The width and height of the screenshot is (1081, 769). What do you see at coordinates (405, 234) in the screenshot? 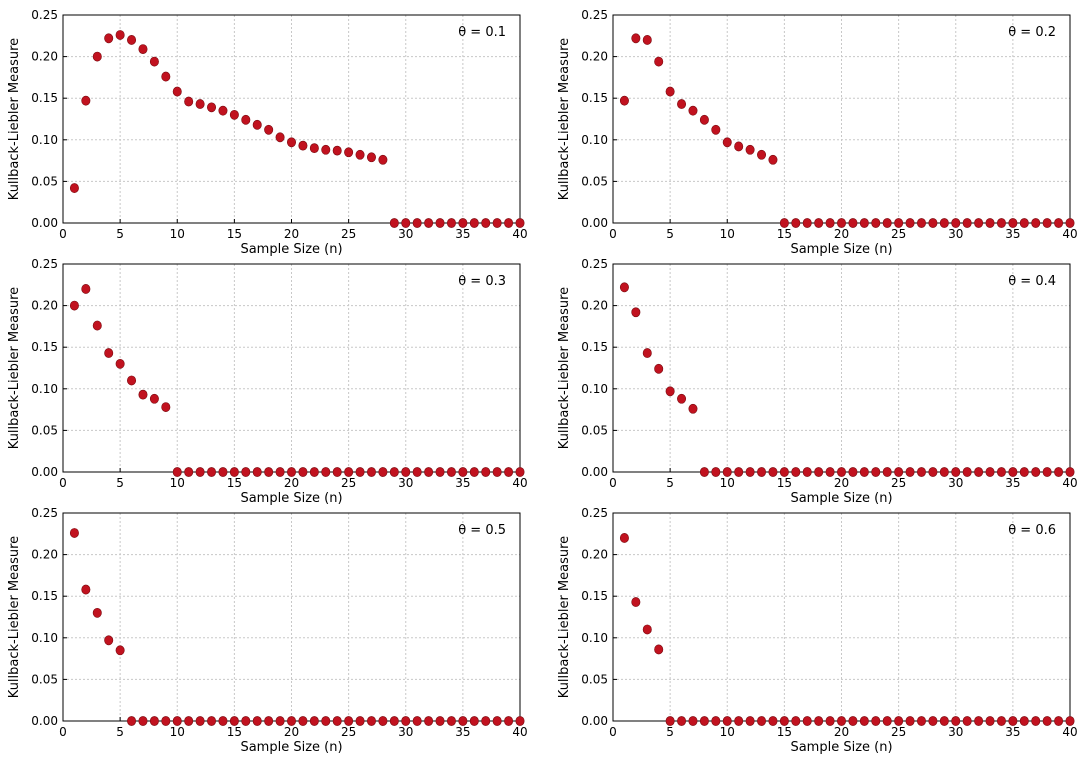
I see `x-tick-label: 30` at bounding box center [405, 234].